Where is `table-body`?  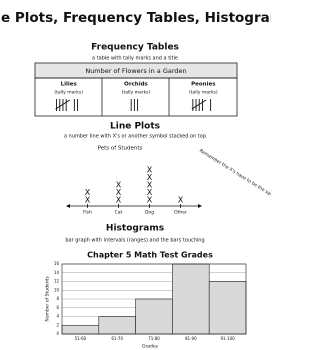
table-body is located at coordinates (136, 97).